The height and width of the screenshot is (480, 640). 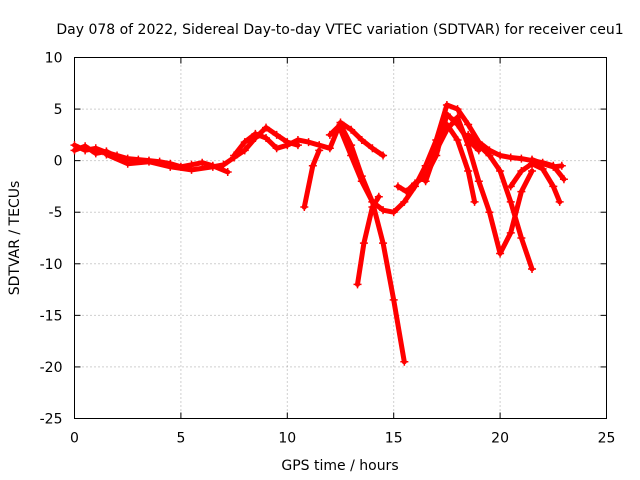 What do you see at coordinates (51, 368) in the screenshot?
I see `y-tick-label: -20` at bounding box center [51, 368].